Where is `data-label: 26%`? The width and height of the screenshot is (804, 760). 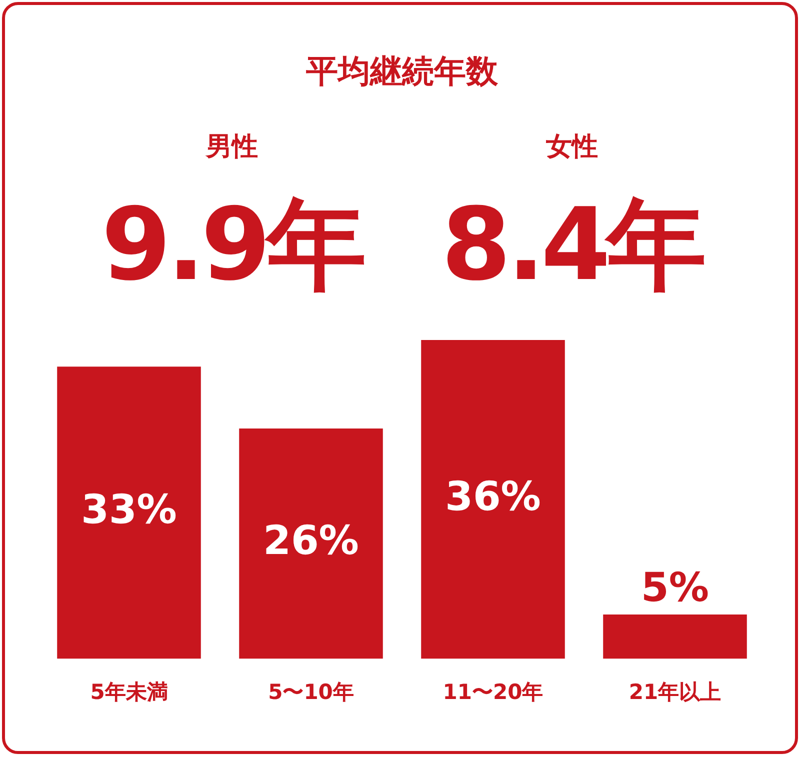
data-label: 26% is located at coordinates (311, 541).